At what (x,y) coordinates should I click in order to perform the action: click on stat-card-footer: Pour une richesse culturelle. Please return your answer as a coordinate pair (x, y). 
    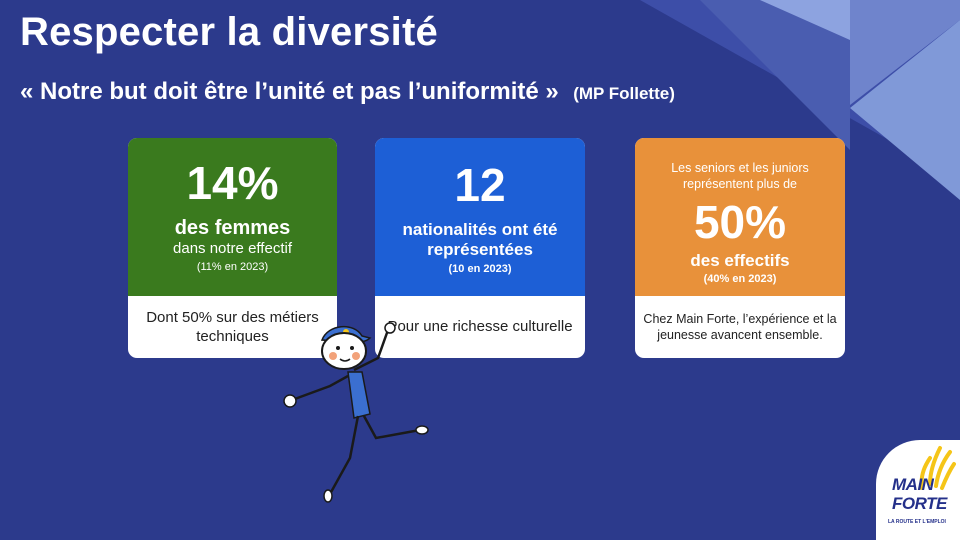
    Looking at the image, I should click on (480, 327).